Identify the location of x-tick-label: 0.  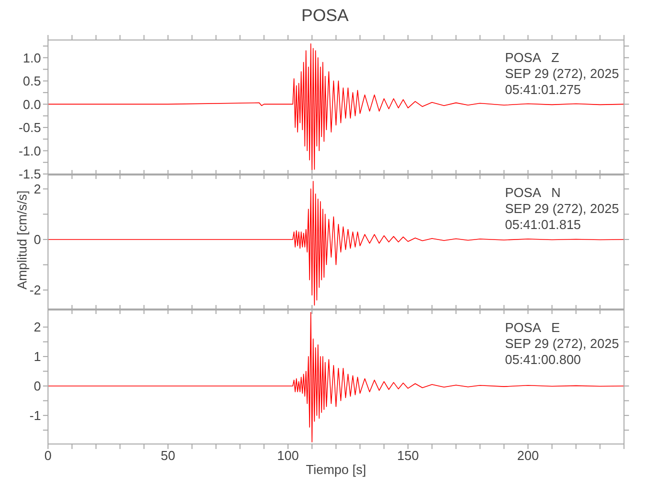
(48, 456).